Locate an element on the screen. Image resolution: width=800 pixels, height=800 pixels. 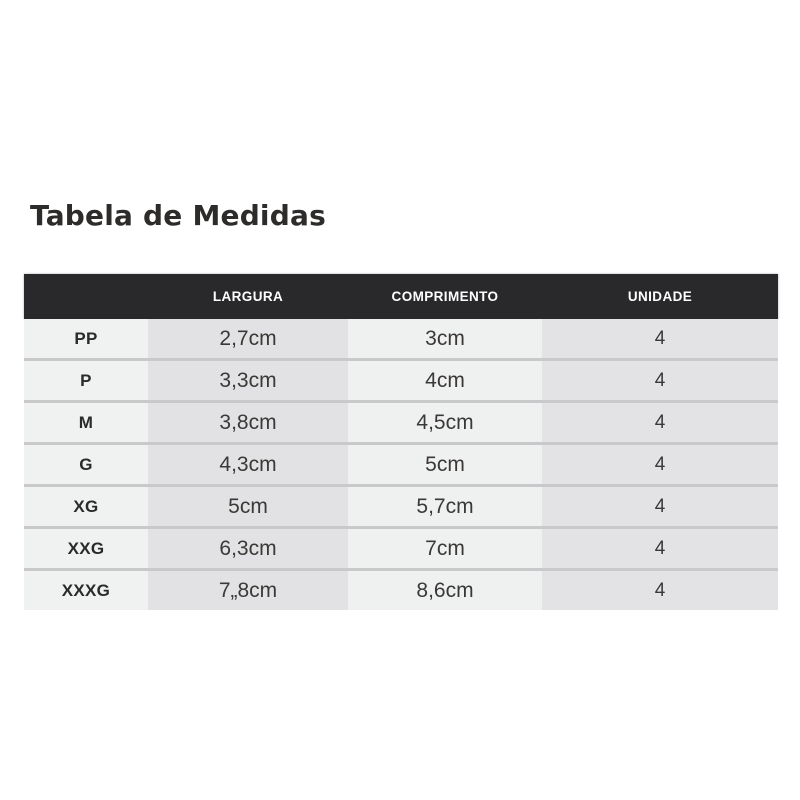
cell-largura: 7„8cm is located at coordinates (248, 590).